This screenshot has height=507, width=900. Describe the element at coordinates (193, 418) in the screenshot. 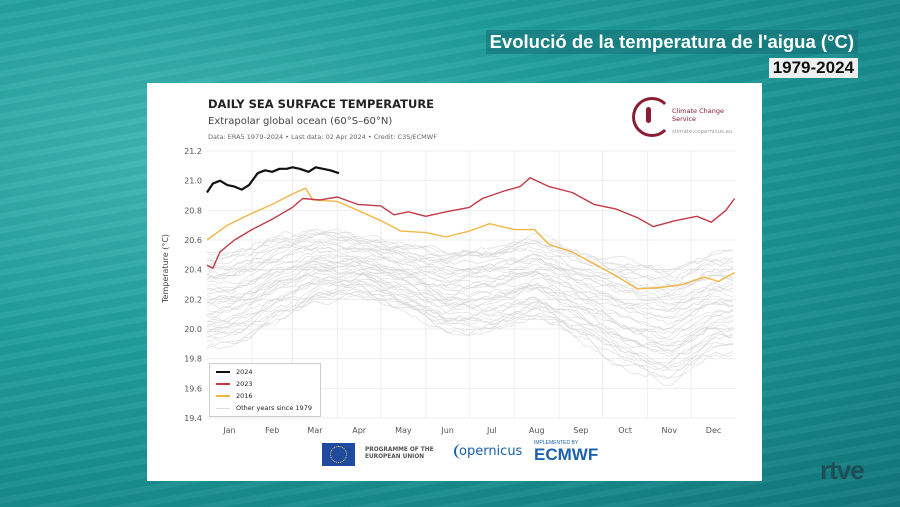

I see `y-tick-label: 19.4` at that location.